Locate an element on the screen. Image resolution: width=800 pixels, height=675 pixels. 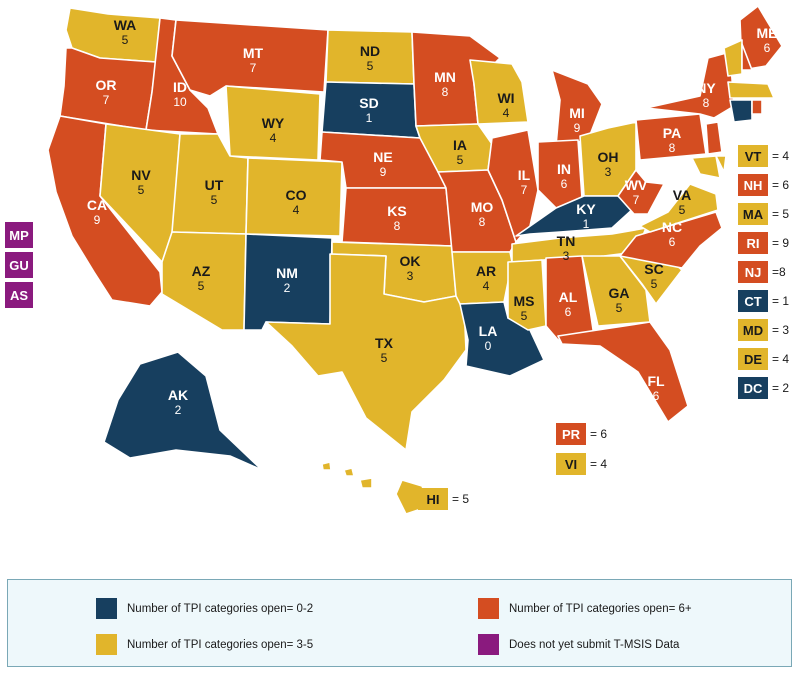
state-label-nm: NM is located at coordinates (287, 273).